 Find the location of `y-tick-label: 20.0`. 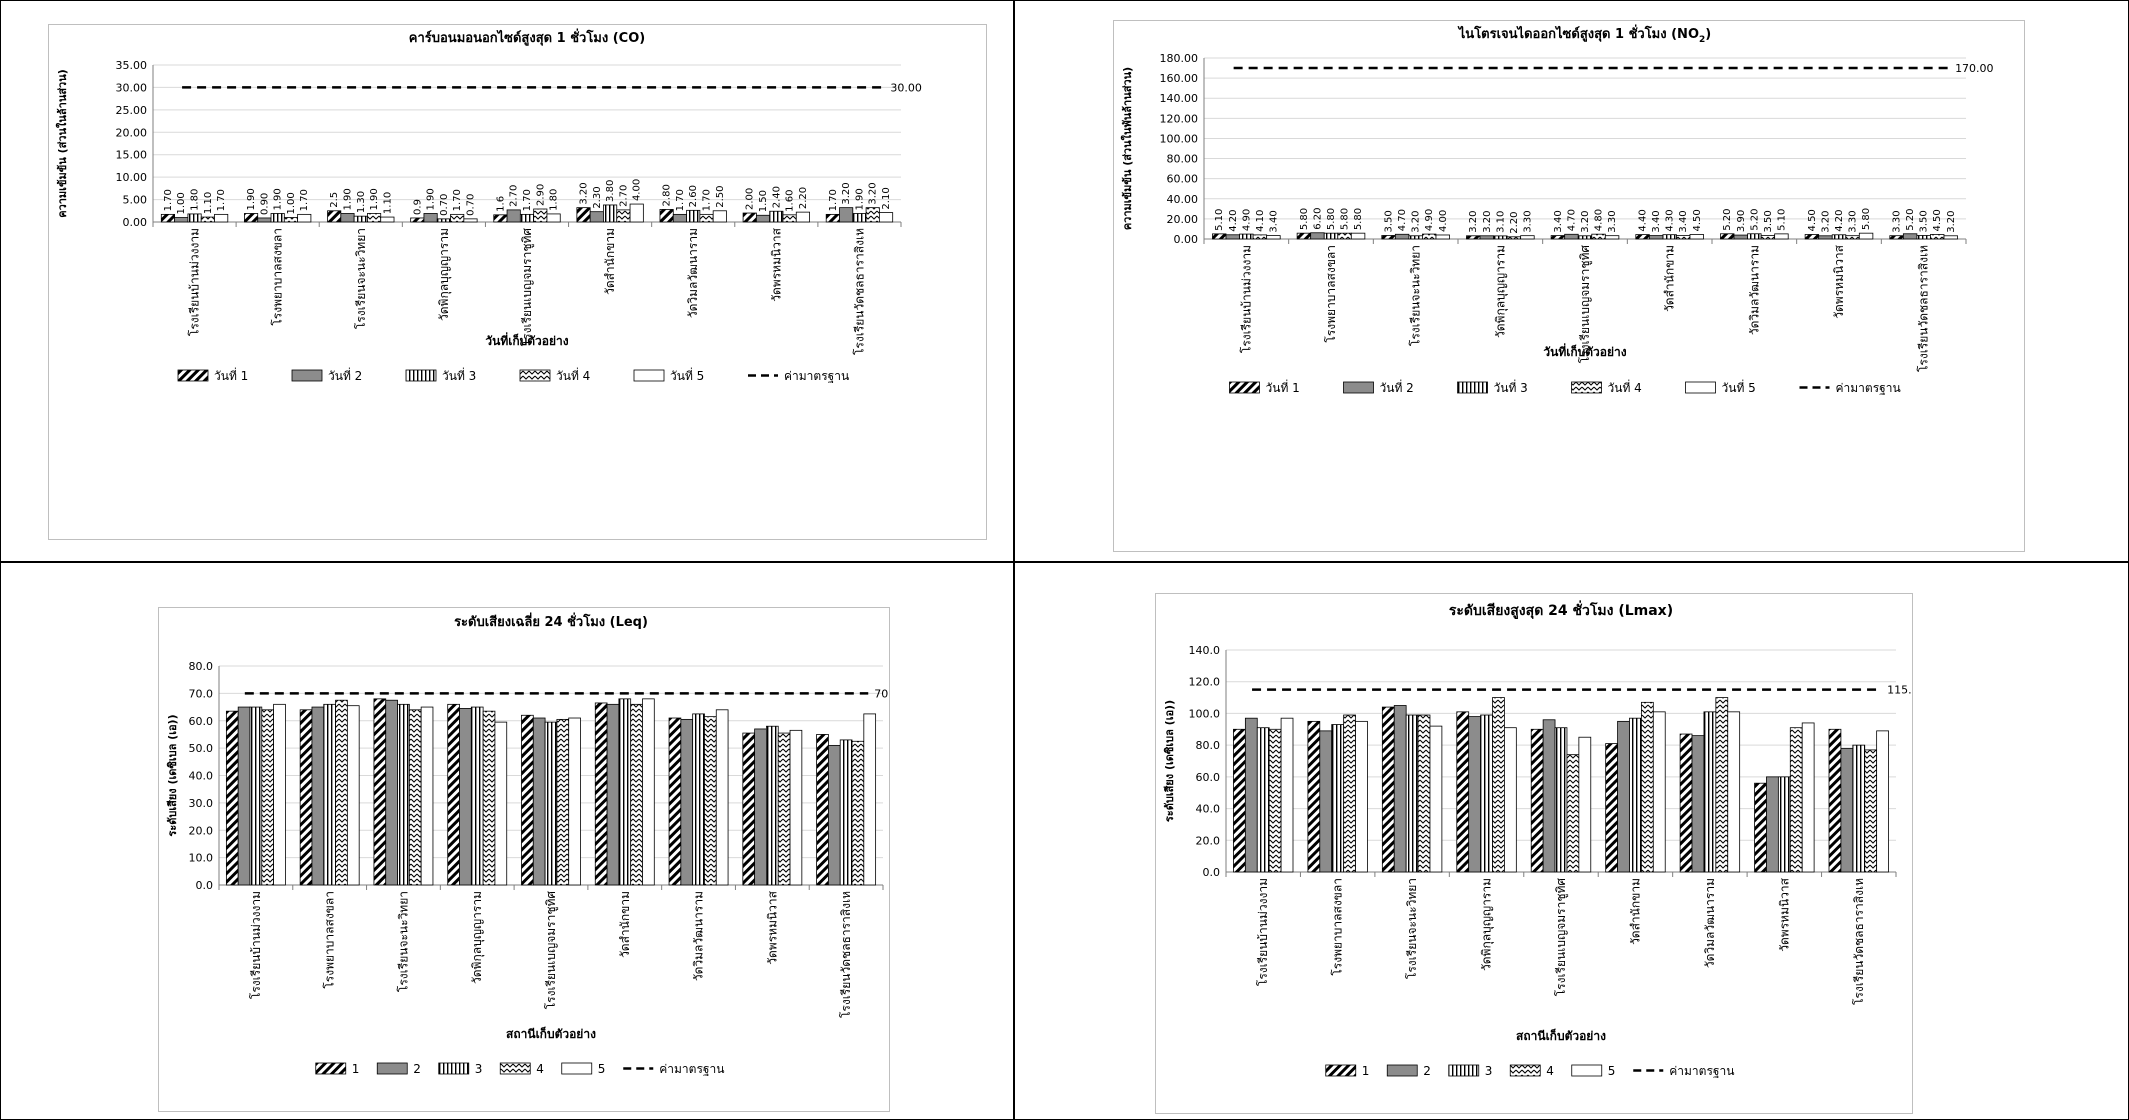

y-tick-label: 20.0 is located at coordinates (1208, 840).